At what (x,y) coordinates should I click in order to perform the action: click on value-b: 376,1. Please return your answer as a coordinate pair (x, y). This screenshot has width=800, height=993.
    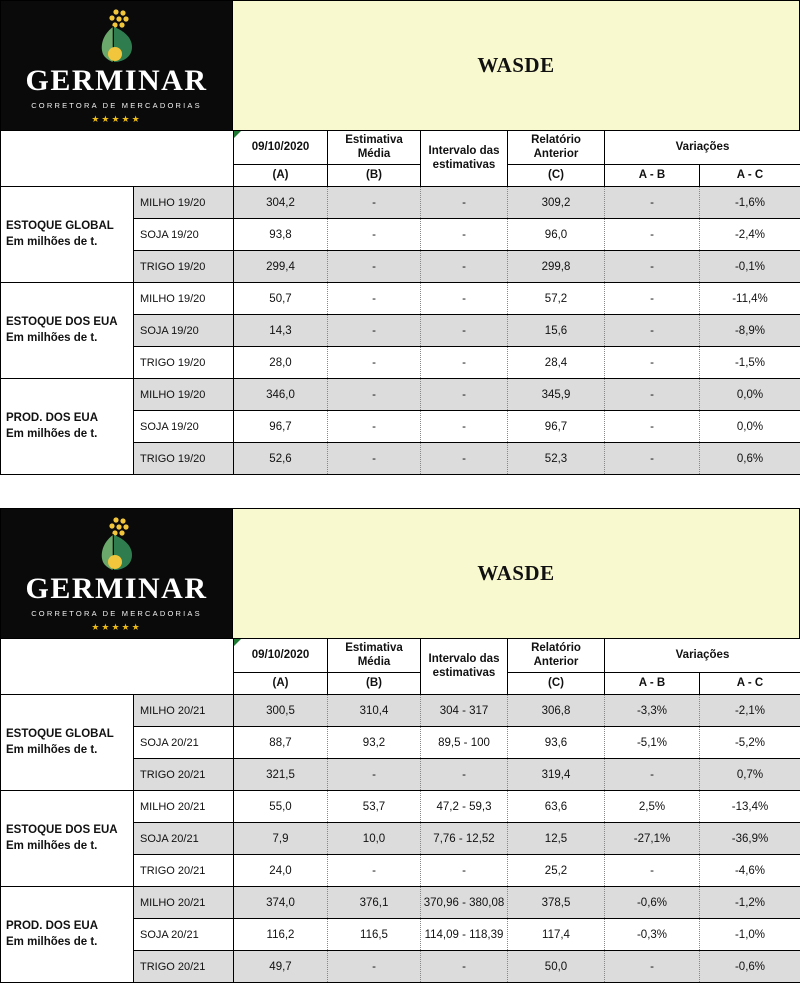
    Looking at the image, I should click on (374, 902).